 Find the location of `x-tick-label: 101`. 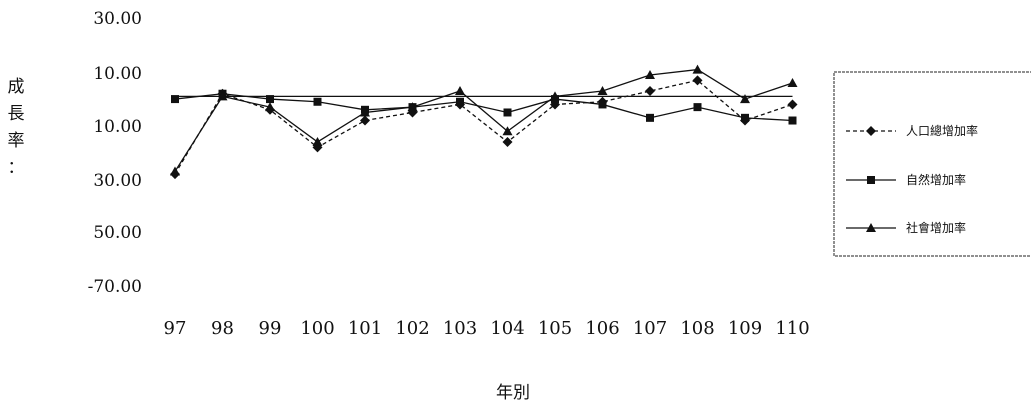

x-tick-label: 101 is located at coordinates (365, 328).